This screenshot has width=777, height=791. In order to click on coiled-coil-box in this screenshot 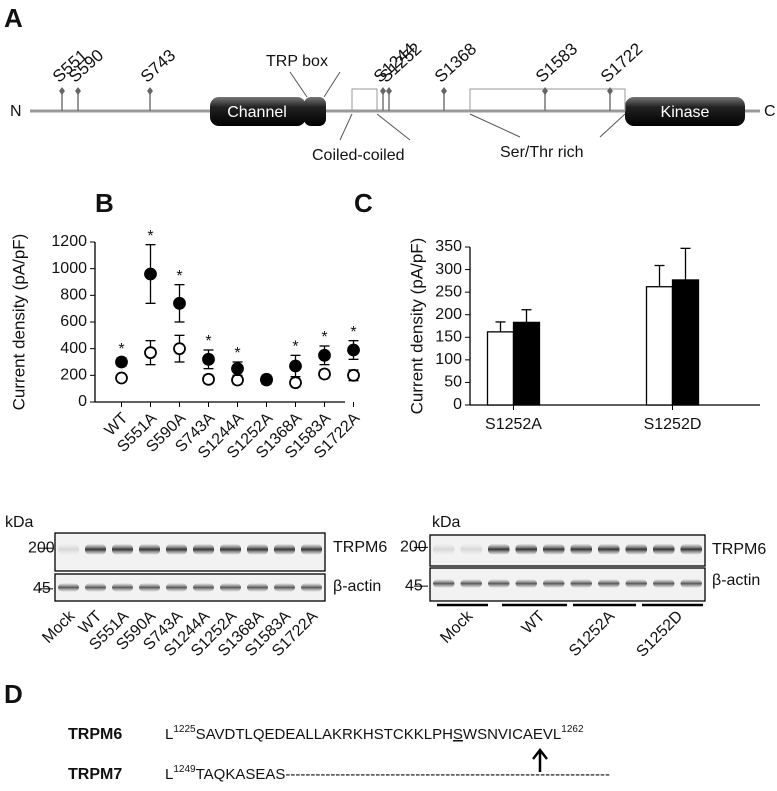, I will do `click(364, 100)`.